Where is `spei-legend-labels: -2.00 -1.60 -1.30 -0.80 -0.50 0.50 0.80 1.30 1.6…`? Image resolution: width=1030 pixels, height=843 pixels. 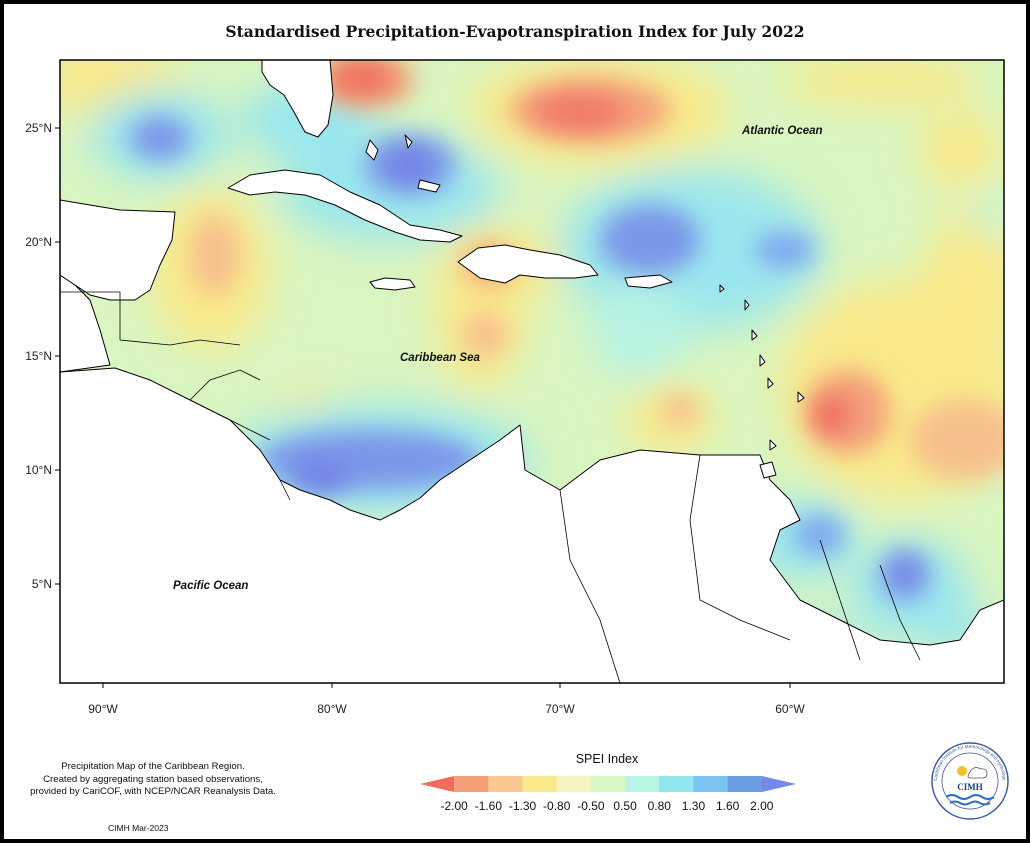
spei-legend-labels: -2.00 -1.60 -1.30 -0.80 -0.50 0.50 0.80 1.30 1.6… is located at coordinates (607, 806).